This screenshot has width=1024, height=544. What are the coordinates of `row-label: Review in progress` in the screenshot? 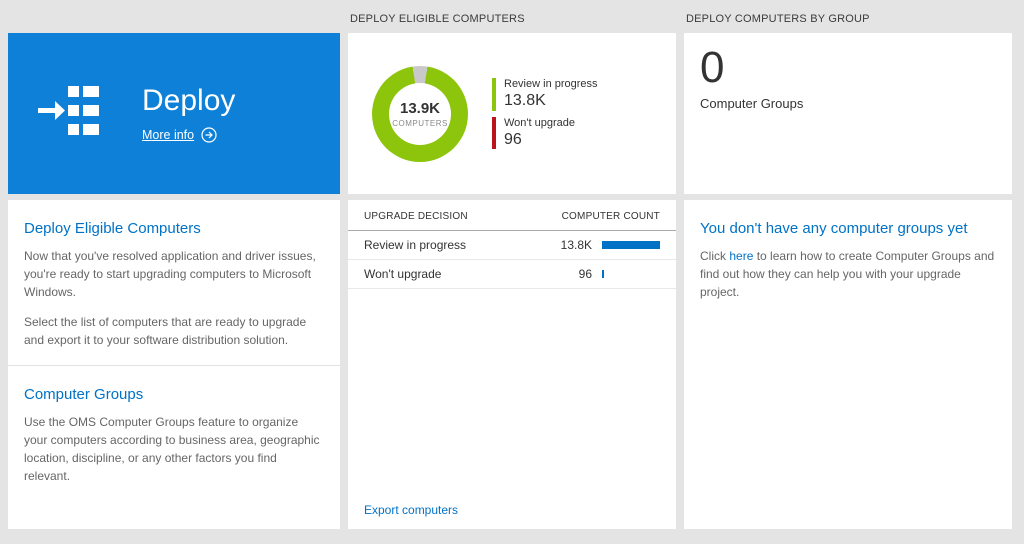 It's located at (415, 245).